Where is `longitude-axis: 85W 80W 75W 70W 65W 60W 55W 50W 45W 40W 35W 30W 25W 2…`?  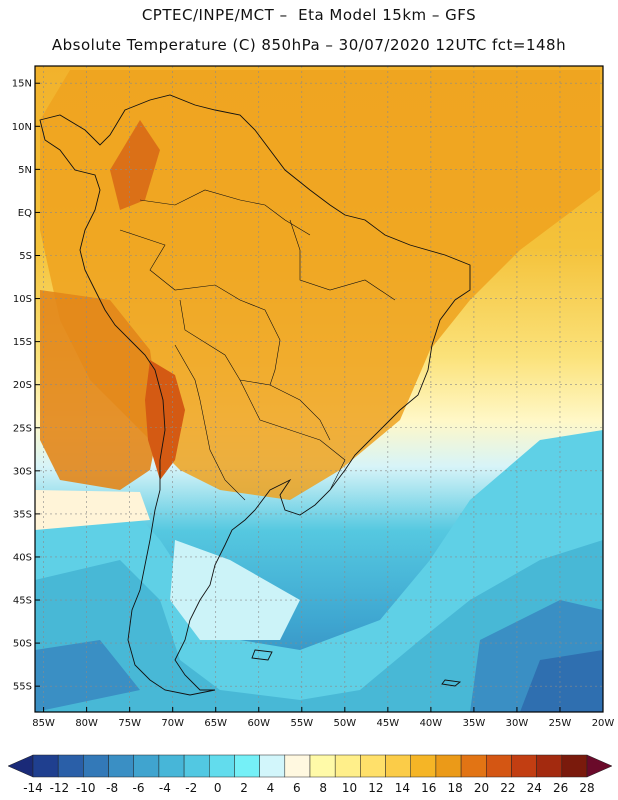 longitude-axis: 85W 80W 75W 70W 65W 60W 55W 50W 45W 40W 35W 30W 25W 2… is located at coordinates (323, 718).